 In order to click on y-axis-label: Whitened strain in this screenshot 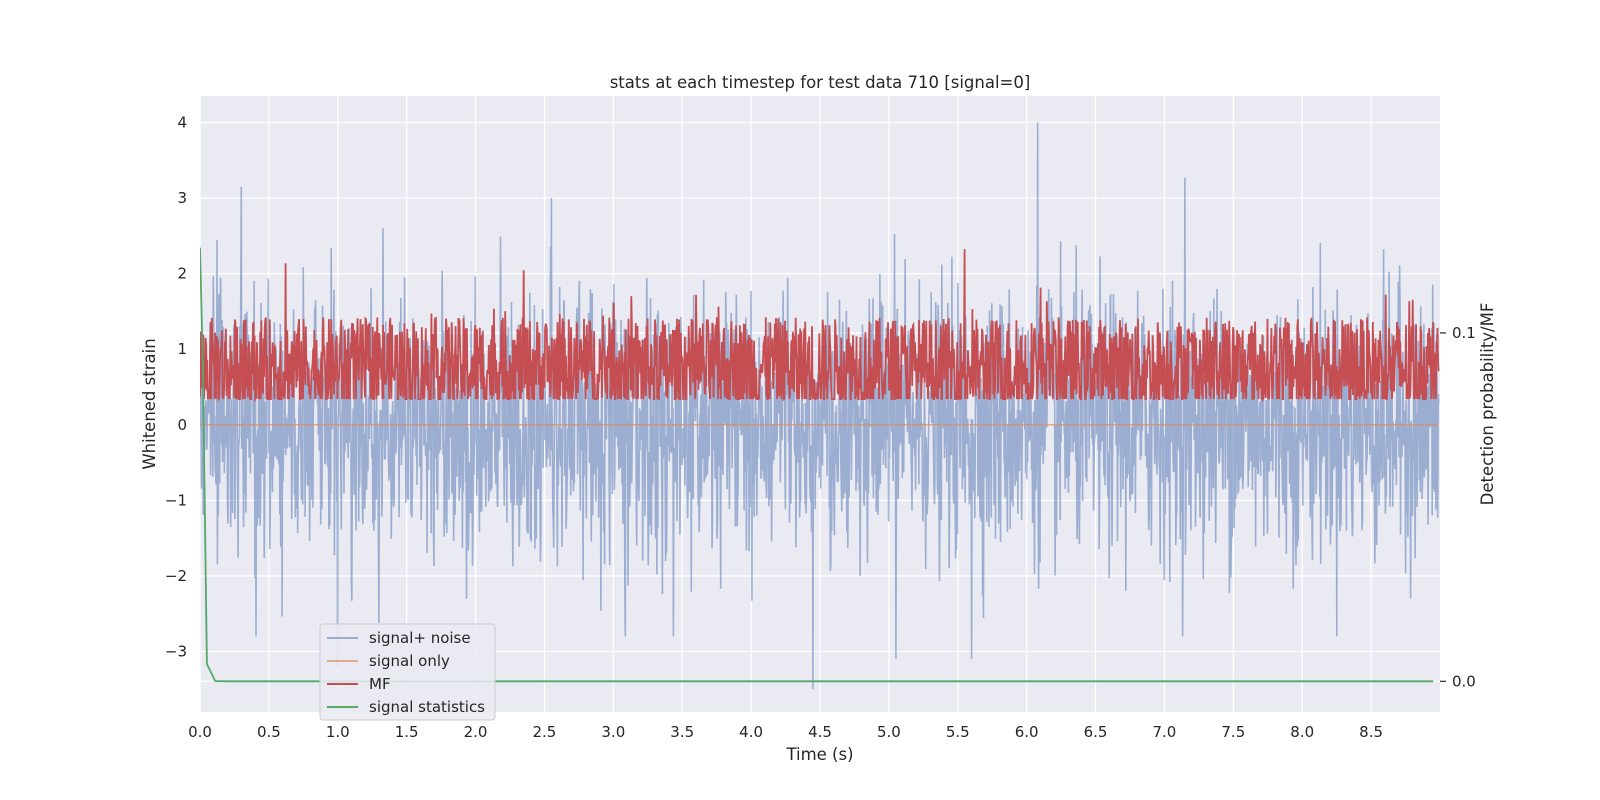, I will do `click(149, 403)`.